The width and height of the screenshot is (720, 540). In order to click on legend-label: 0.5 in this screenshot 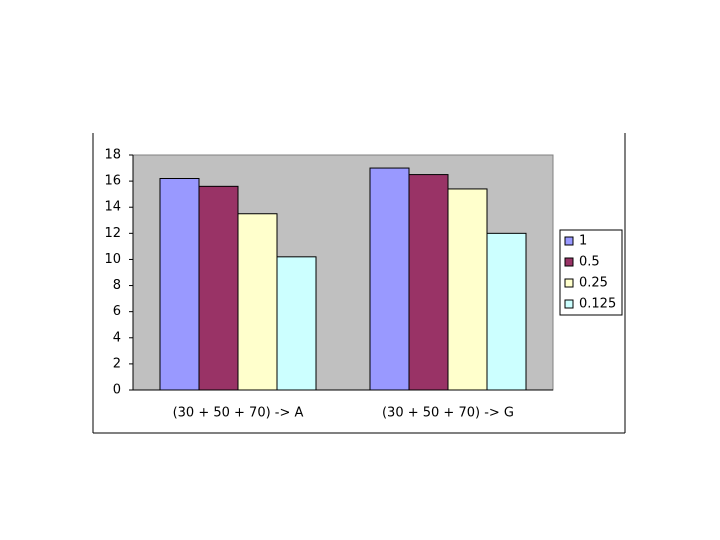, I will do `click(589, 262)`.